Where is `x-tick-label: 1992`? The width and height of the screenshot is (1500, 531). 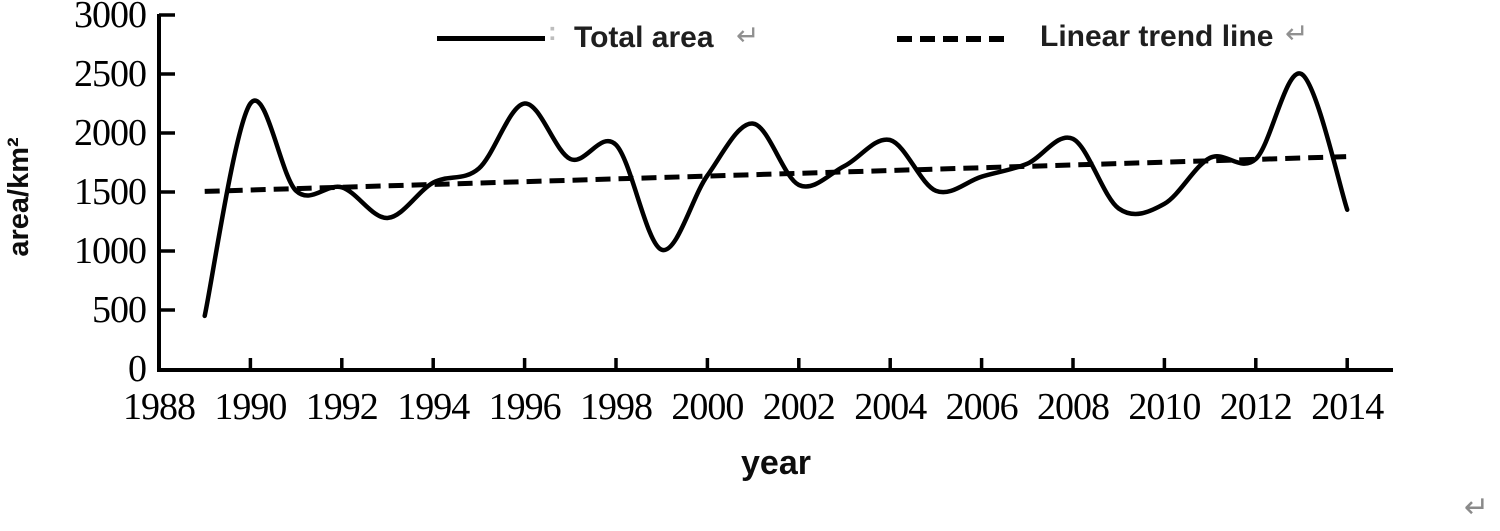 x-tick-label: 1992 is located at coordinates (342, 407).